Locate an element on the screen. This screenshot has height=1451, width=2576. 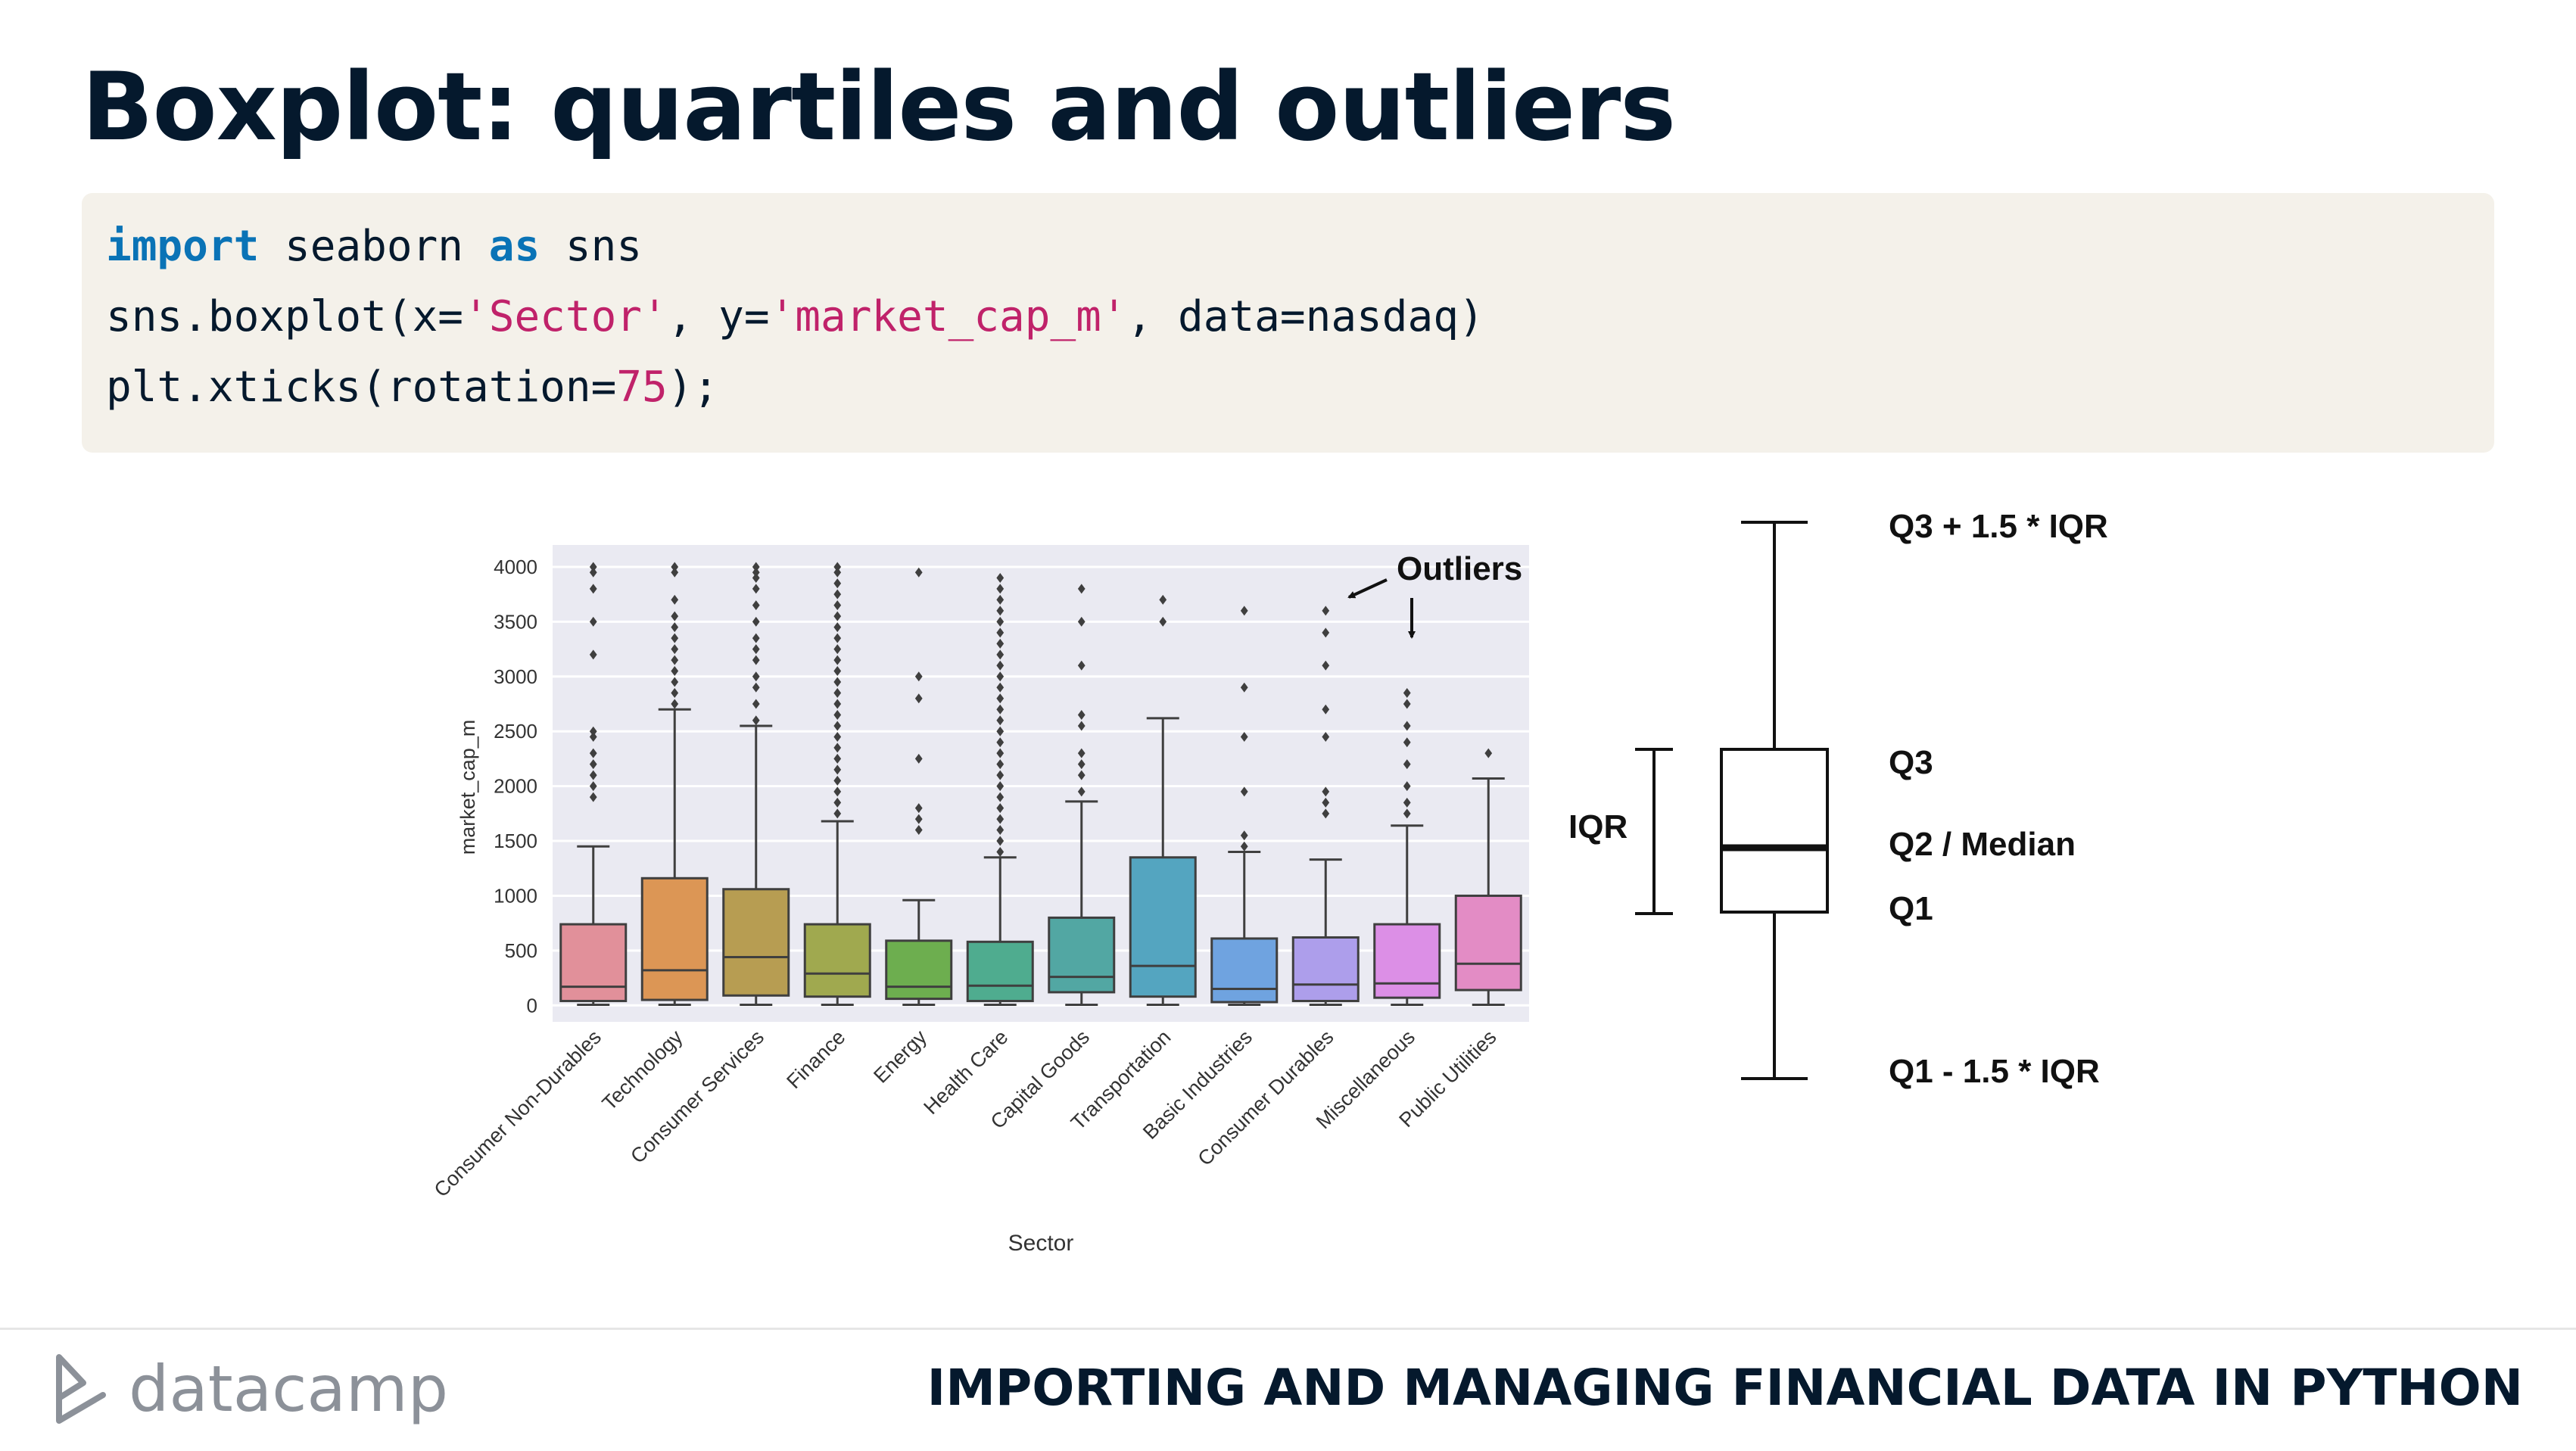
y-tick-label: 0 is located at coordinates (532, 1005).